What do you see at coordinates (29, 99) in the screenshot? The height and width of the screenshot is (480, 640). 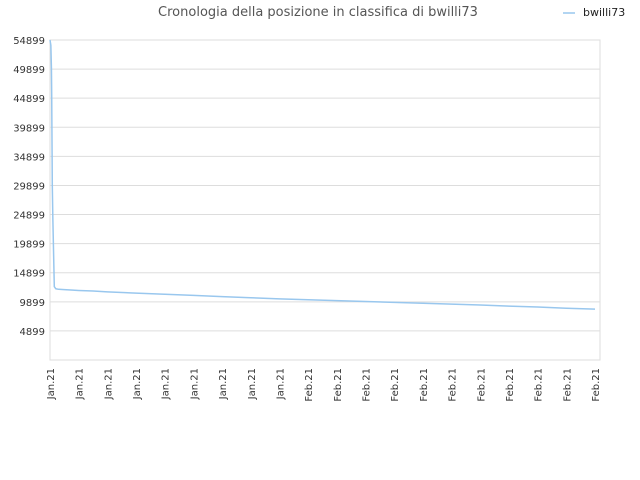 I see `y-tick-label: 44899` at bounding box center [29, 99].